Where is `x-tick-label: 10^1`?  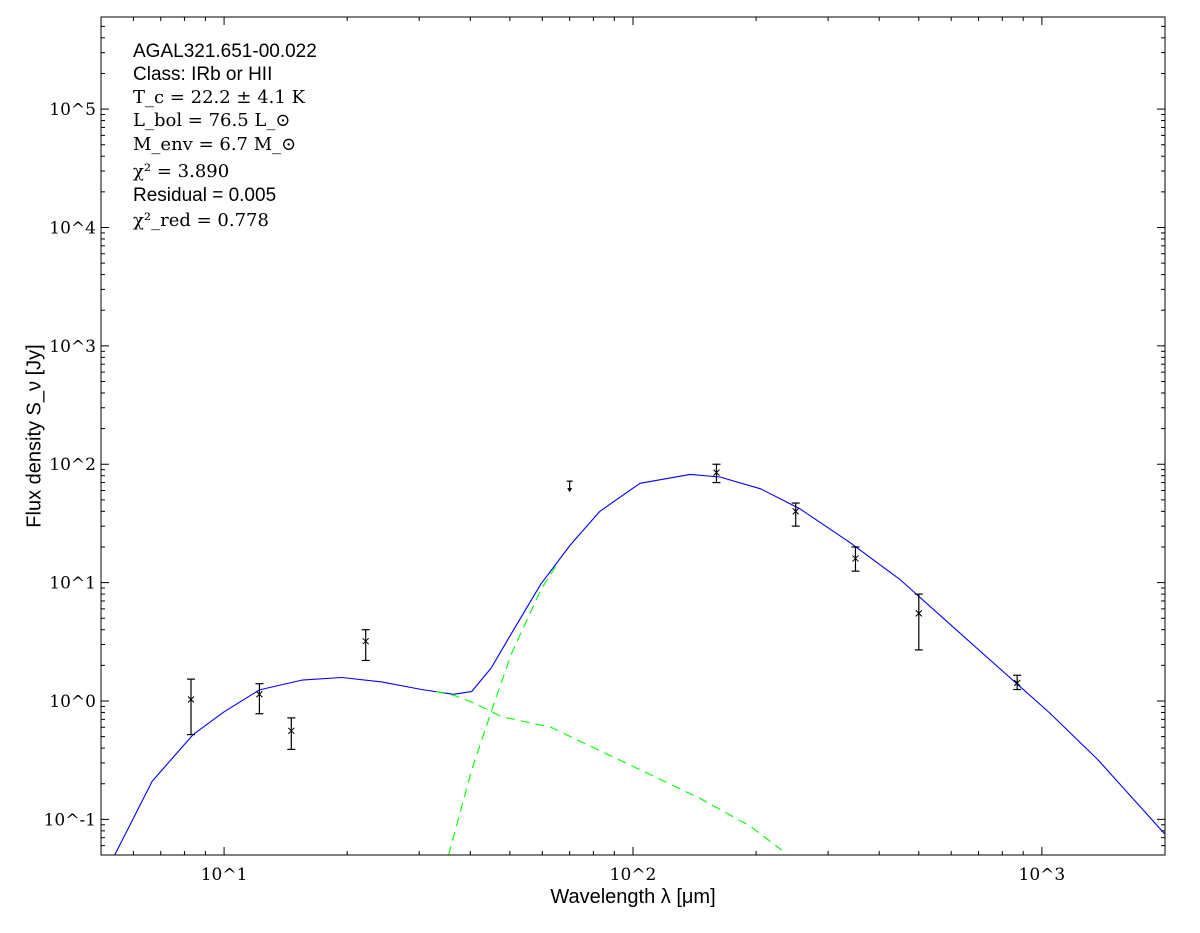
x-tick-label: 10^1 is located at coordinates (224, 875).